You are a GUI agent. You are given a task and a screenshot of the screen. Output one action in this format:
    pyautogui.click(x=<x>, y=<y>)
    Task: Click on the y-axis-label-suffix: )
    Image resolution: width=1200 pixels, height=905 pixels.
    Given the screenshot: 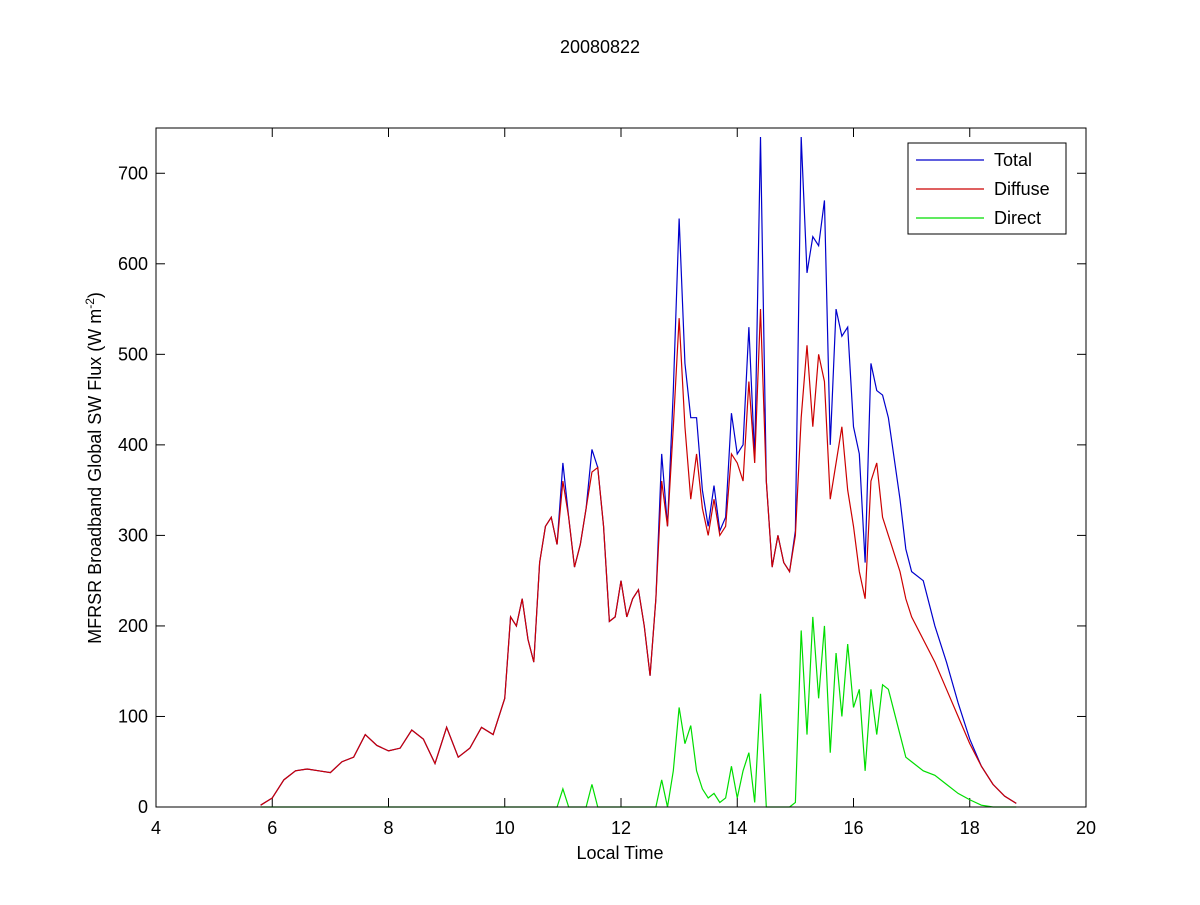 What is the action you would take?
    pyautogui.click(x=95, y=295)
    